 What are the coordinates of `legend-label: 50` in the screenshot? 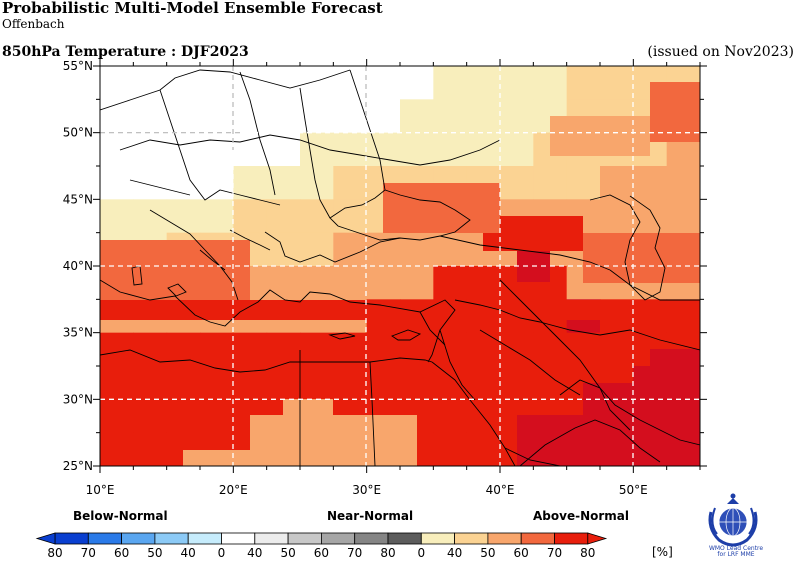 It's located at (487, 553).